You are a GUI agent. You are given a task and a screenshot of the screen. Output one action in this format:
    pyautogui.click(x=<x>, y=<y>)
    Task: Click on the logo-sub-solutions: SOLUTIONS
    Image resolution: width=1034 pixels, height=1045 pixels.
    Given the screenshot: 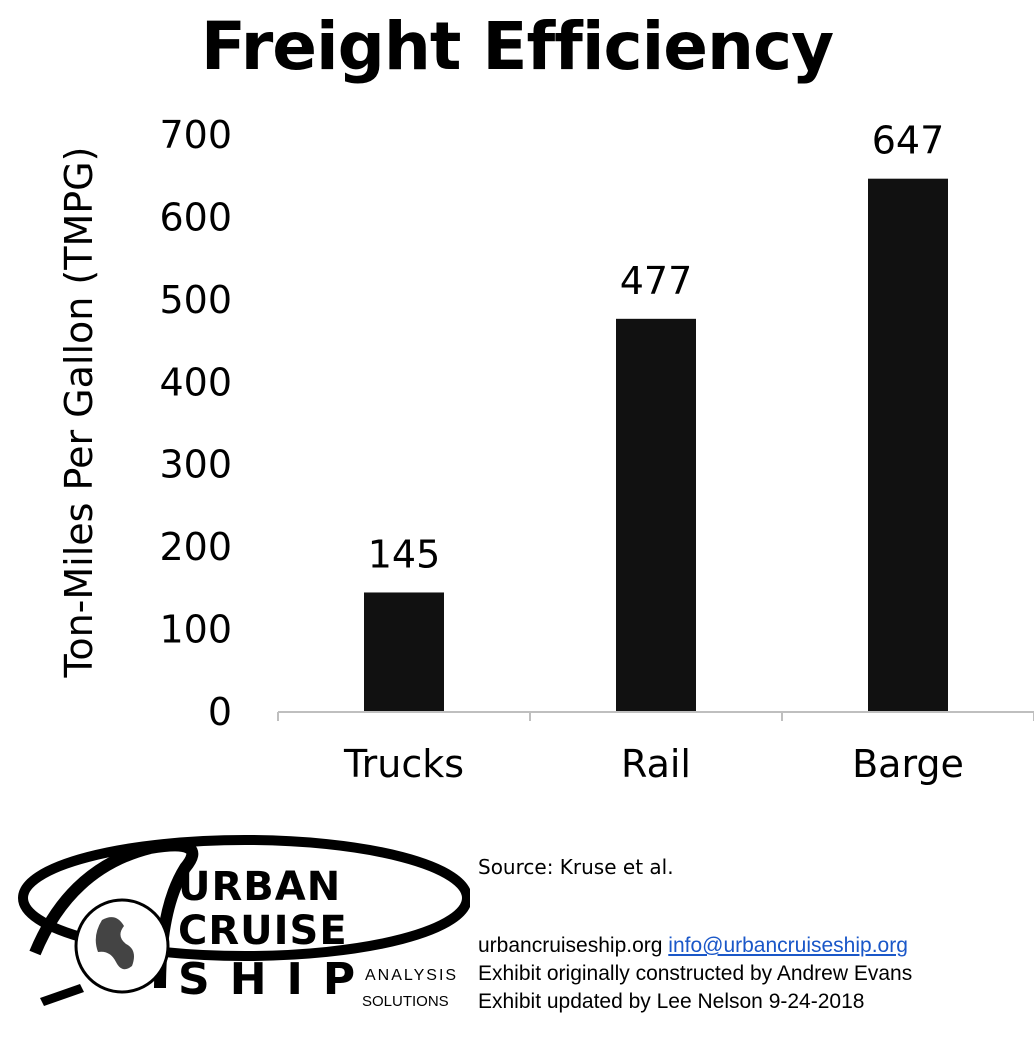 What is the action you would take?
    pyautogui.click(x=405, y=1001)
    